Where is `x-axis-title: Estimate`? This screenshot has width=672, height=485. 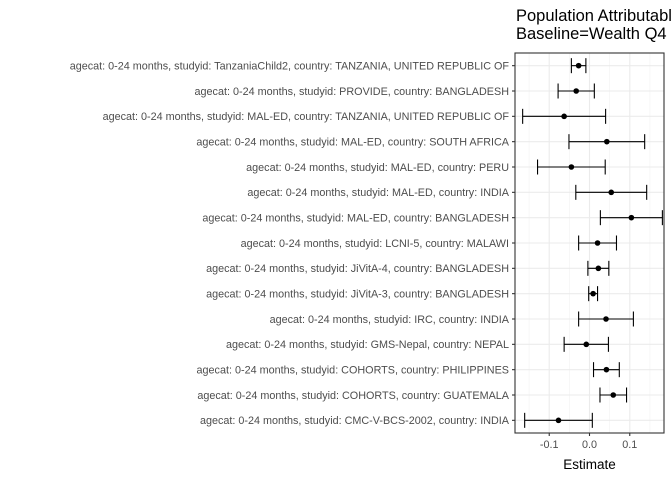
x-axis-title: Estimate is located at coordinates (589, 464).